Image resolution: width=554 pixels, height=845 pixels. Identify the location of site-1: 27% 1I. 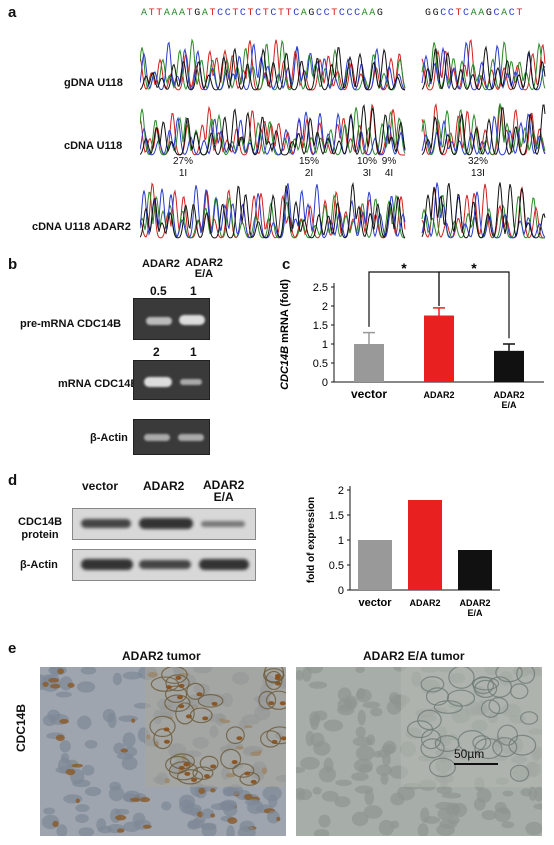
(182, 167).